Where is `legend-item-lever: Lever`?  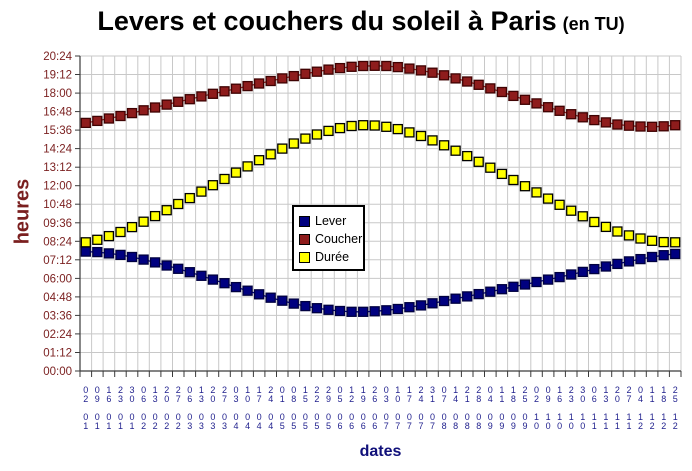
legend-item-lever: Lever is located at coordinates (331, 221).